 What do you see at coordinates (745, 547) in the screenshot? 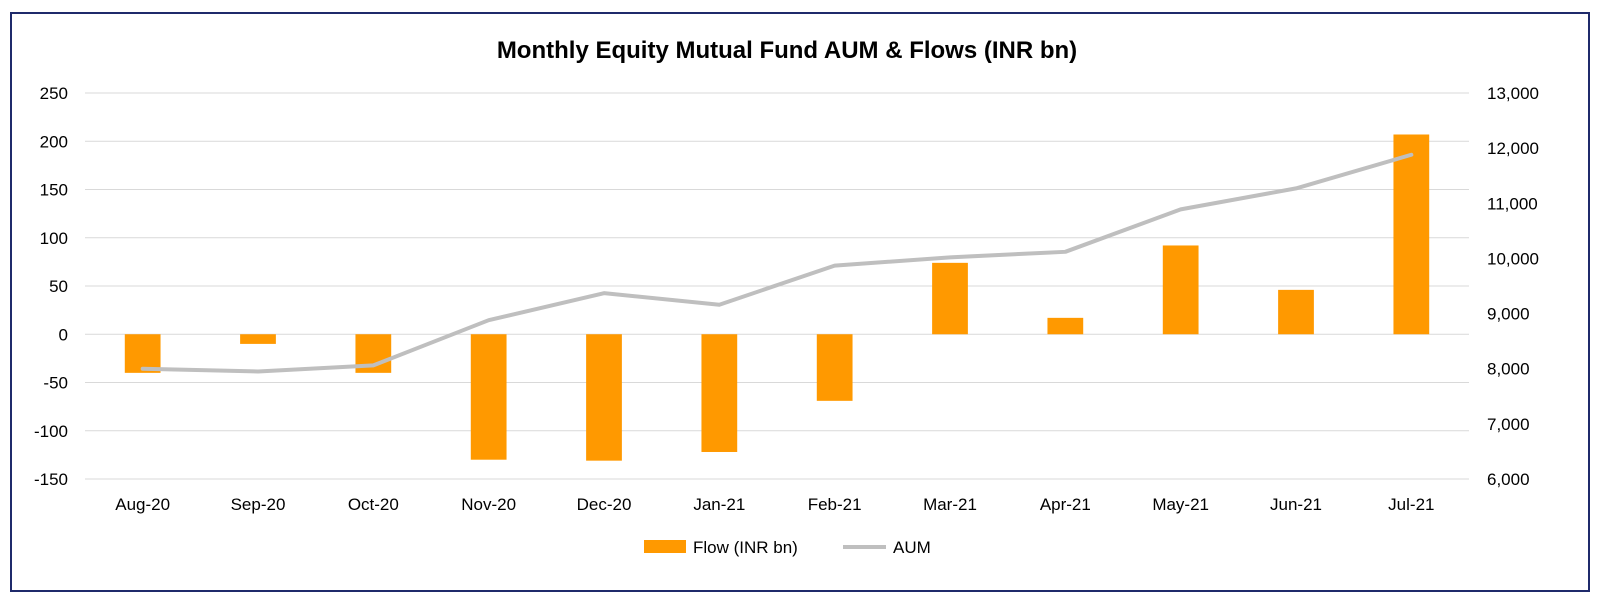
I see `legend-label-flow: Flow (INR bn)` at bounding box center [745, 547].